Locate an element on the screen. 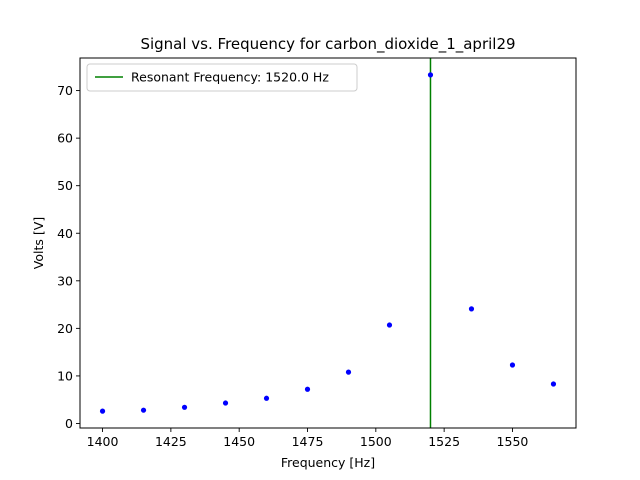 The width and height of the screenshot is (640, 480). y-tick-label-30: 30 is located at coordinates (65, 280).